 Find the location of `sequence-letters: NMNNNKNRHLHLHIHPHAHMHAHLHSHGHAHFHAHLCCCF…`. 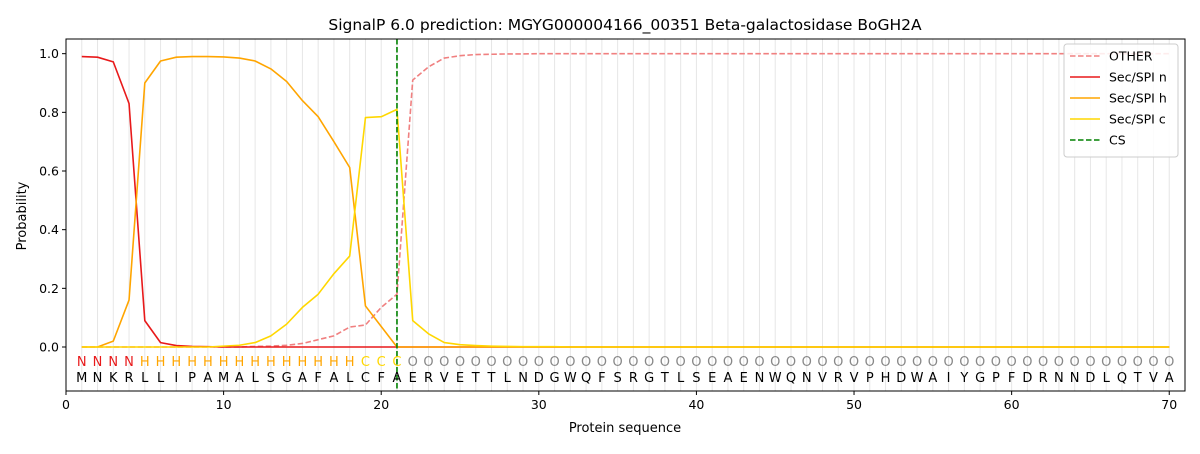

sequence-letters: NMNNNKNRHLHLHIHPHAHMHAHLHSHGHAHFHAHLCCCF… is located at coordinates (625, 370).